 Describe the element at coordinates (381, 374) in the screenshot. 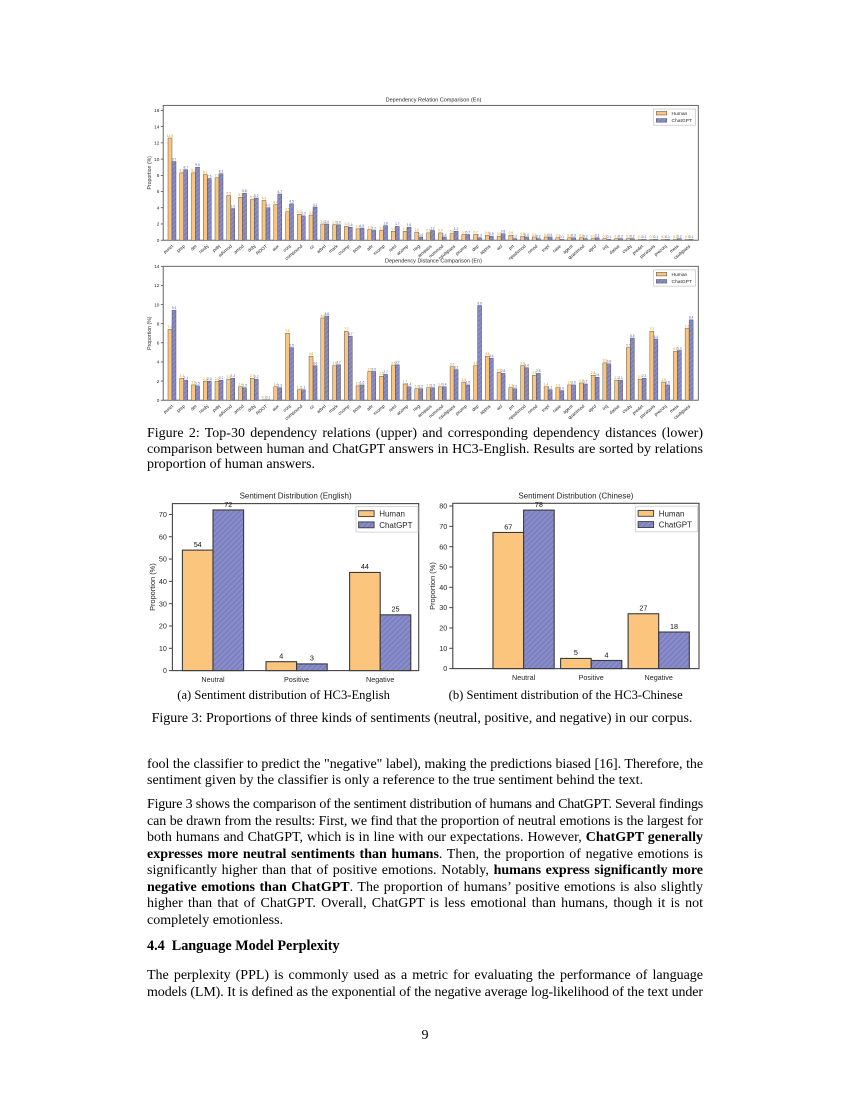

I see `svg-text: 2.5` at that location.